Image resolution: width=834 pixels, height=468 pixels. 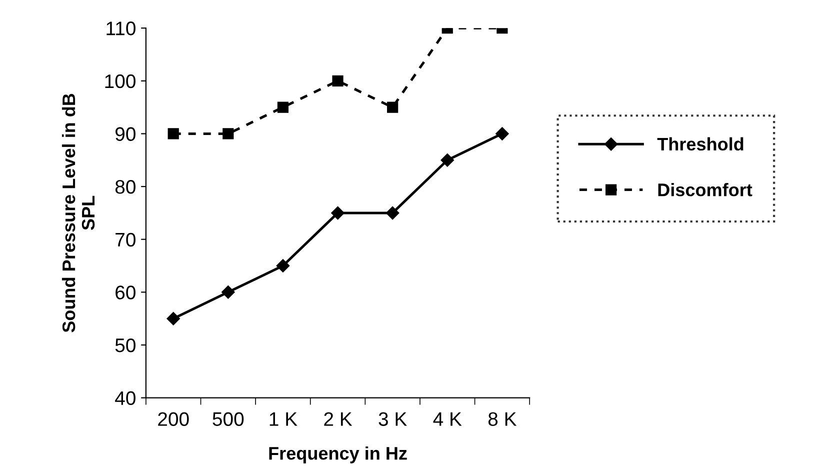 What do you see at coordinates (120, 81) in the screenshot?
I see `y-tick-label: 100` at bounding box center [120, 81].